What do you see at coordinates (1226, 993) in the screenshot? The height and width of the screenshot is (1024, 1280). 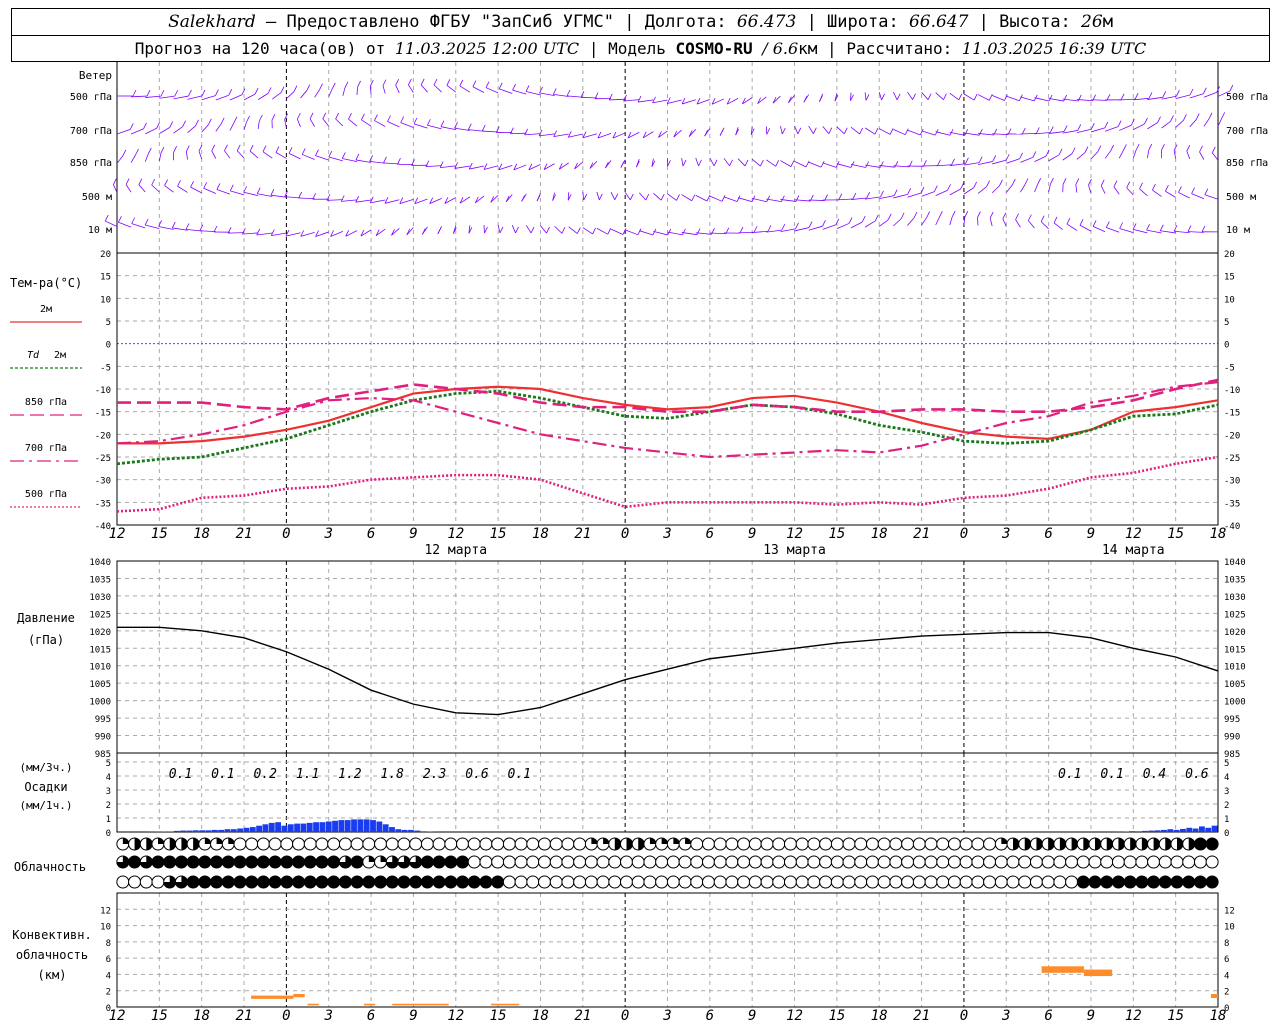 I see `conv-y-tick-right: 2` at bounding box center [1226, 993].